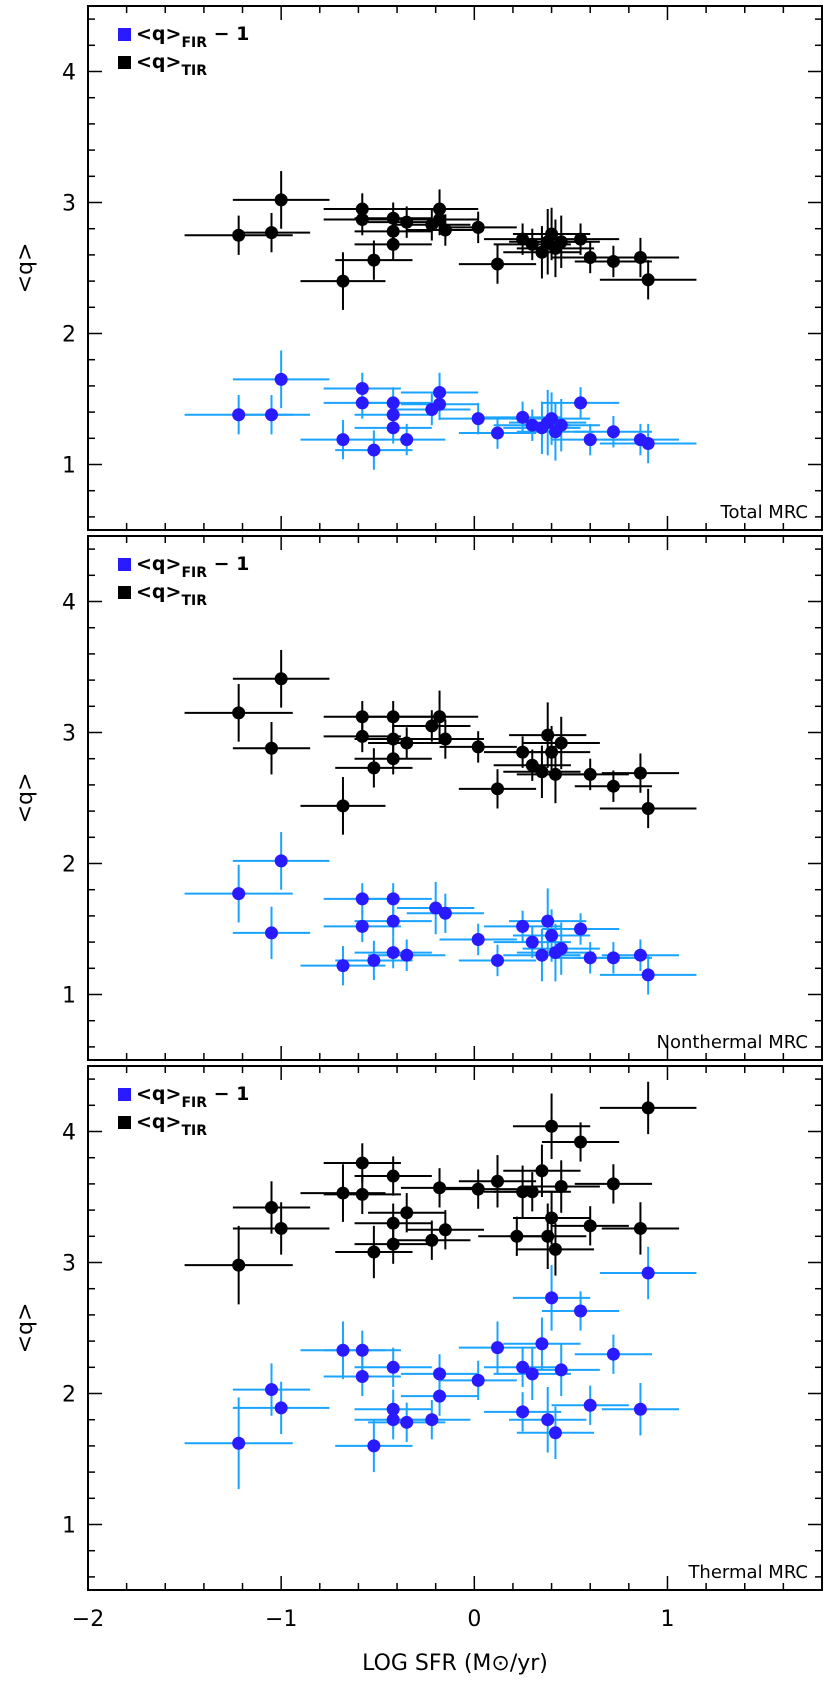 This screenshot has height=1682, width=830. I want to click on series-tir, so click(440, 1193).